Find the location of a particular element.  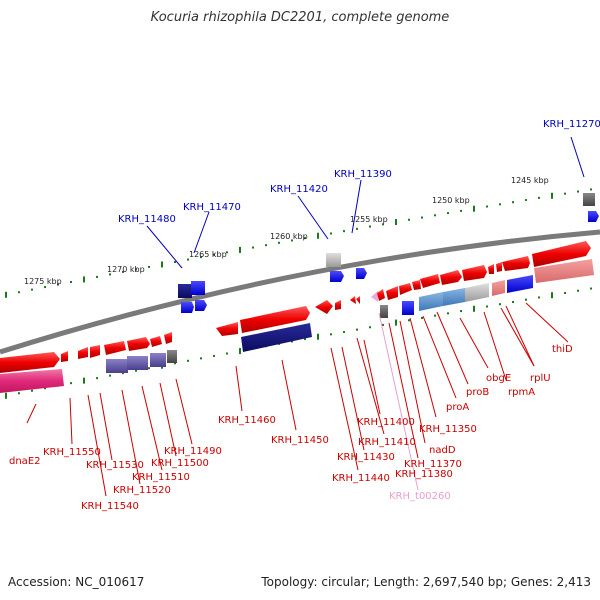

scale-label: 1265 kbp is located at coordinates (208, 254).